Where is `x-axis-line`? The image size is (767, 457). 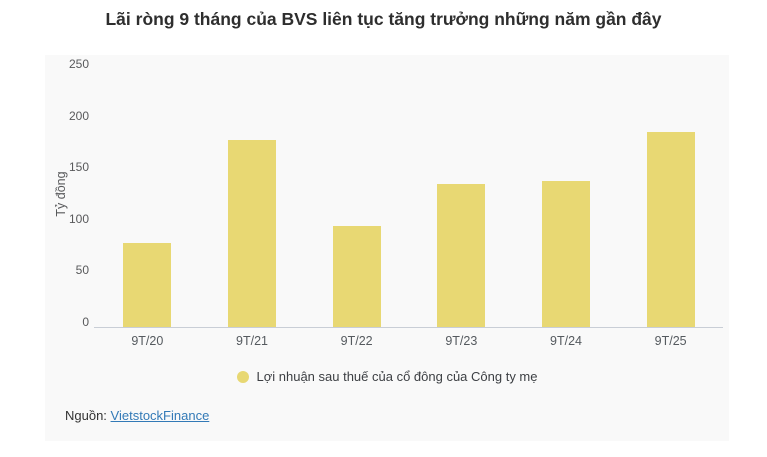
x-axis-line is located at coordinates (408, 327).